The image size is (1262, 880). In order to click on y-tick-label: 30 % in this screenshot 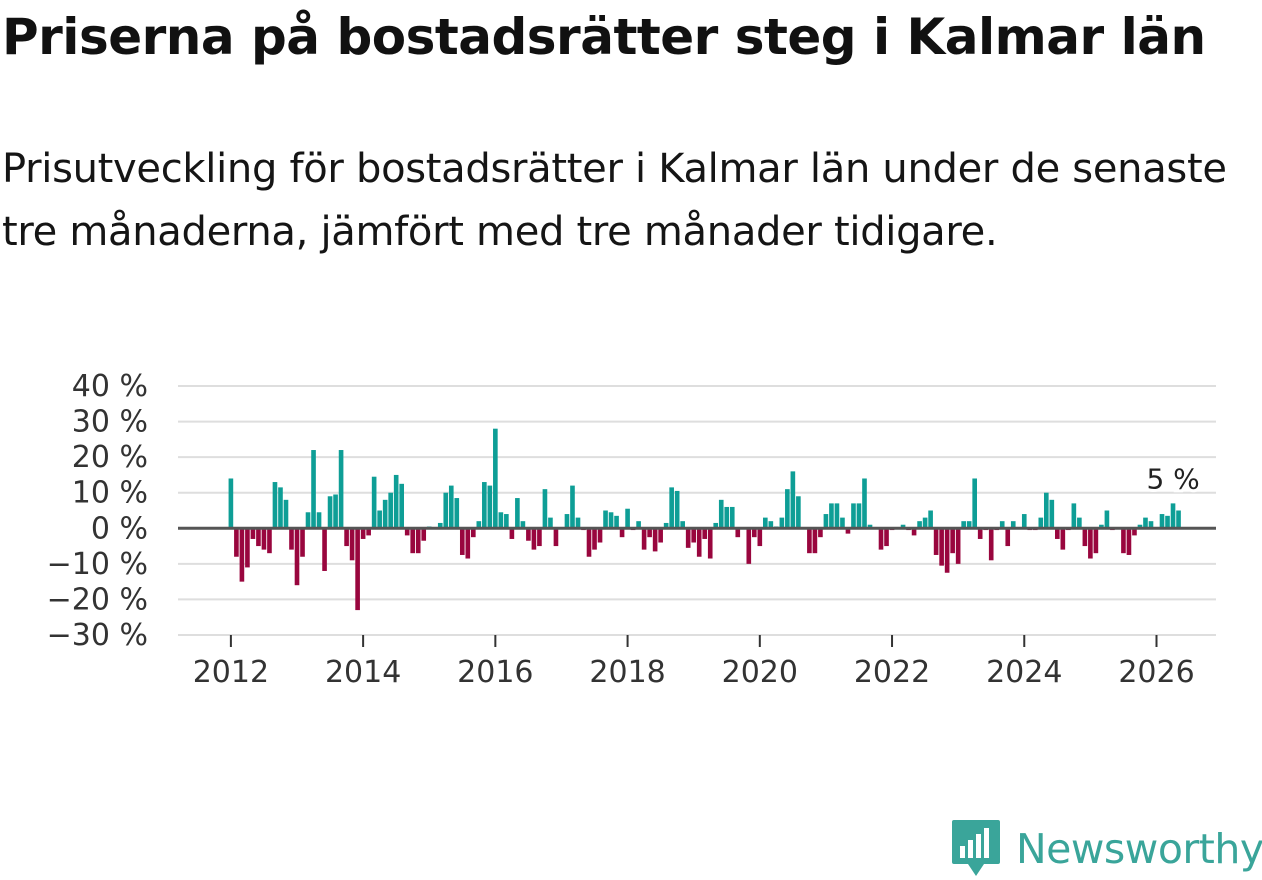, I will do `click(110, 422)`.